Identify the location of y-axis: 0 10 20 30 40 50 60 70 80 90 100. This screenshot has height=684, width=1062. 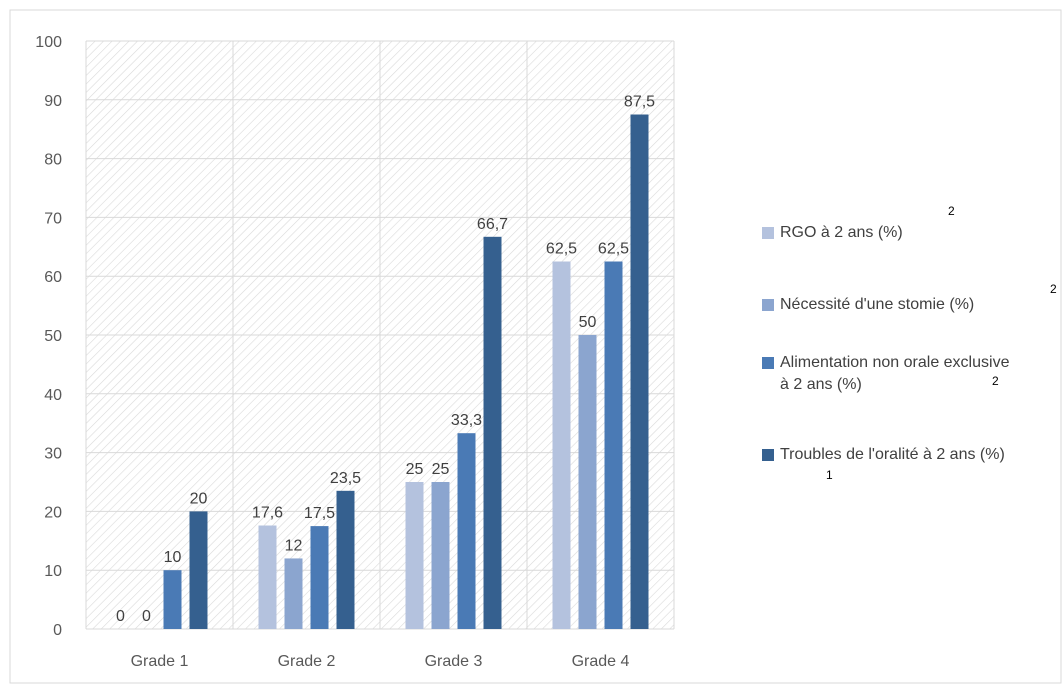
(48, 336).